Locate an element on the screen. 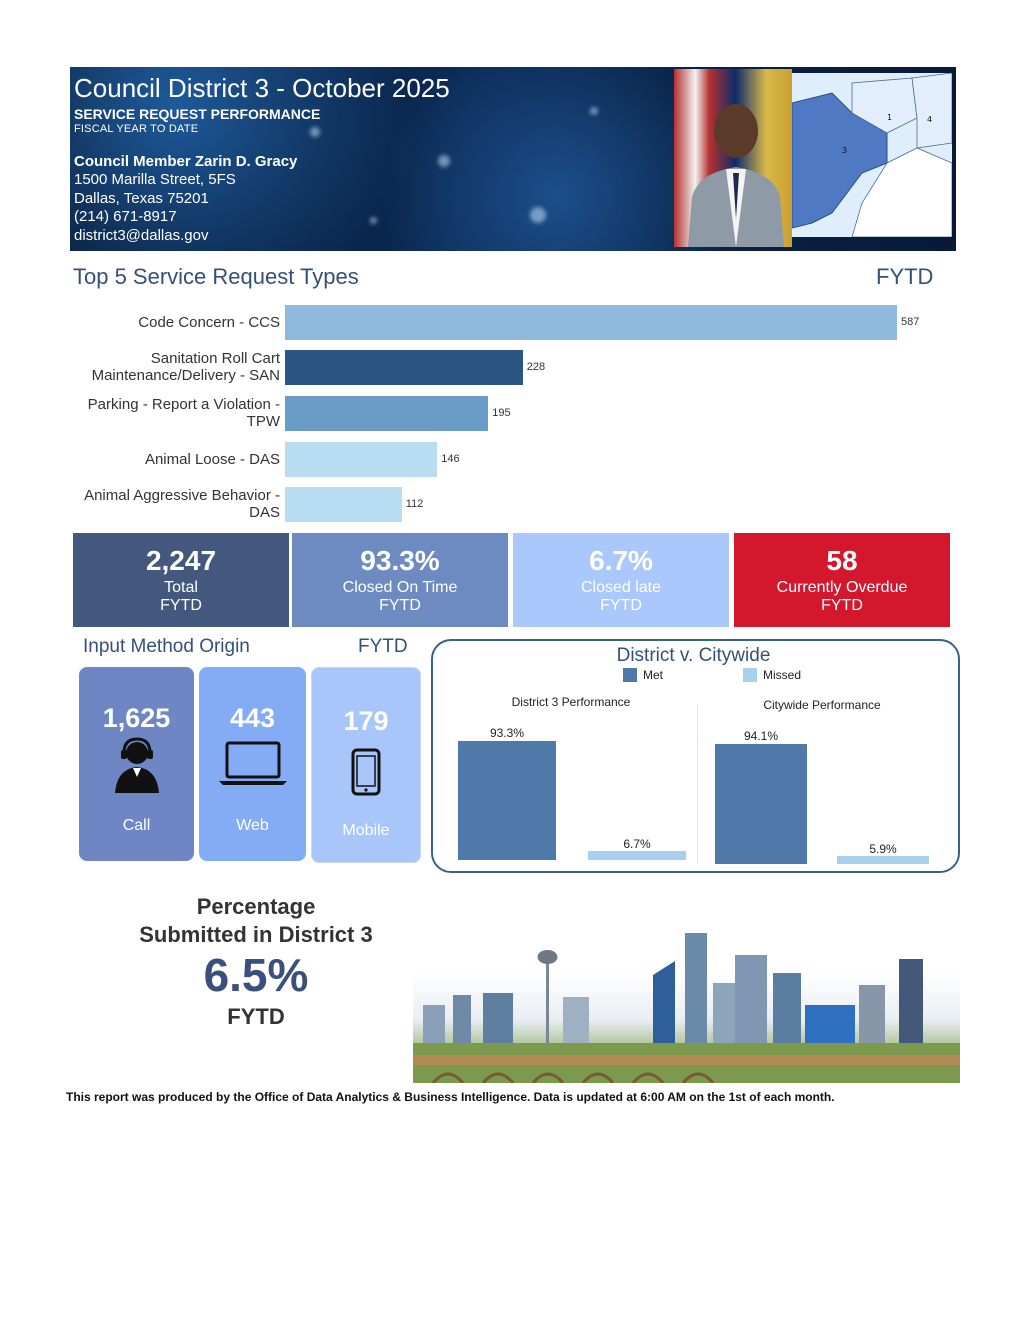 The width and height of the screenshot is (1020, 1320). top5-bar-value: 587 is located at coordinates (910, 322).